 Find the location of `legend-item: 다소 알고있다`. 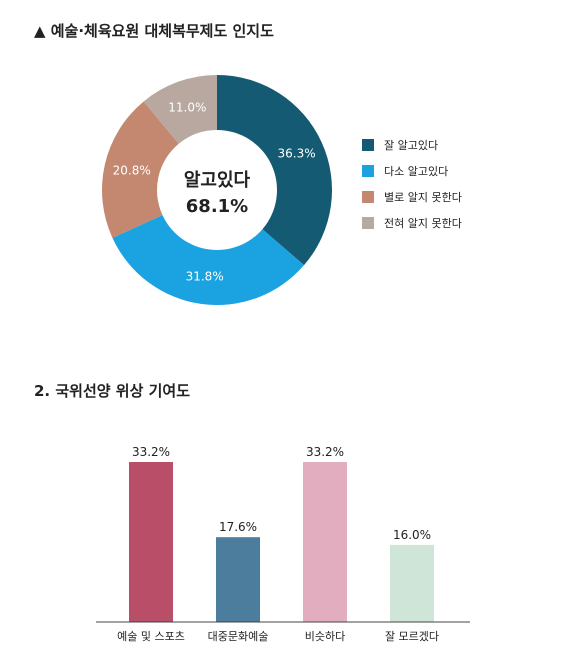

legend-item: 다소 알고있다 is located at coordinates (412, 171).